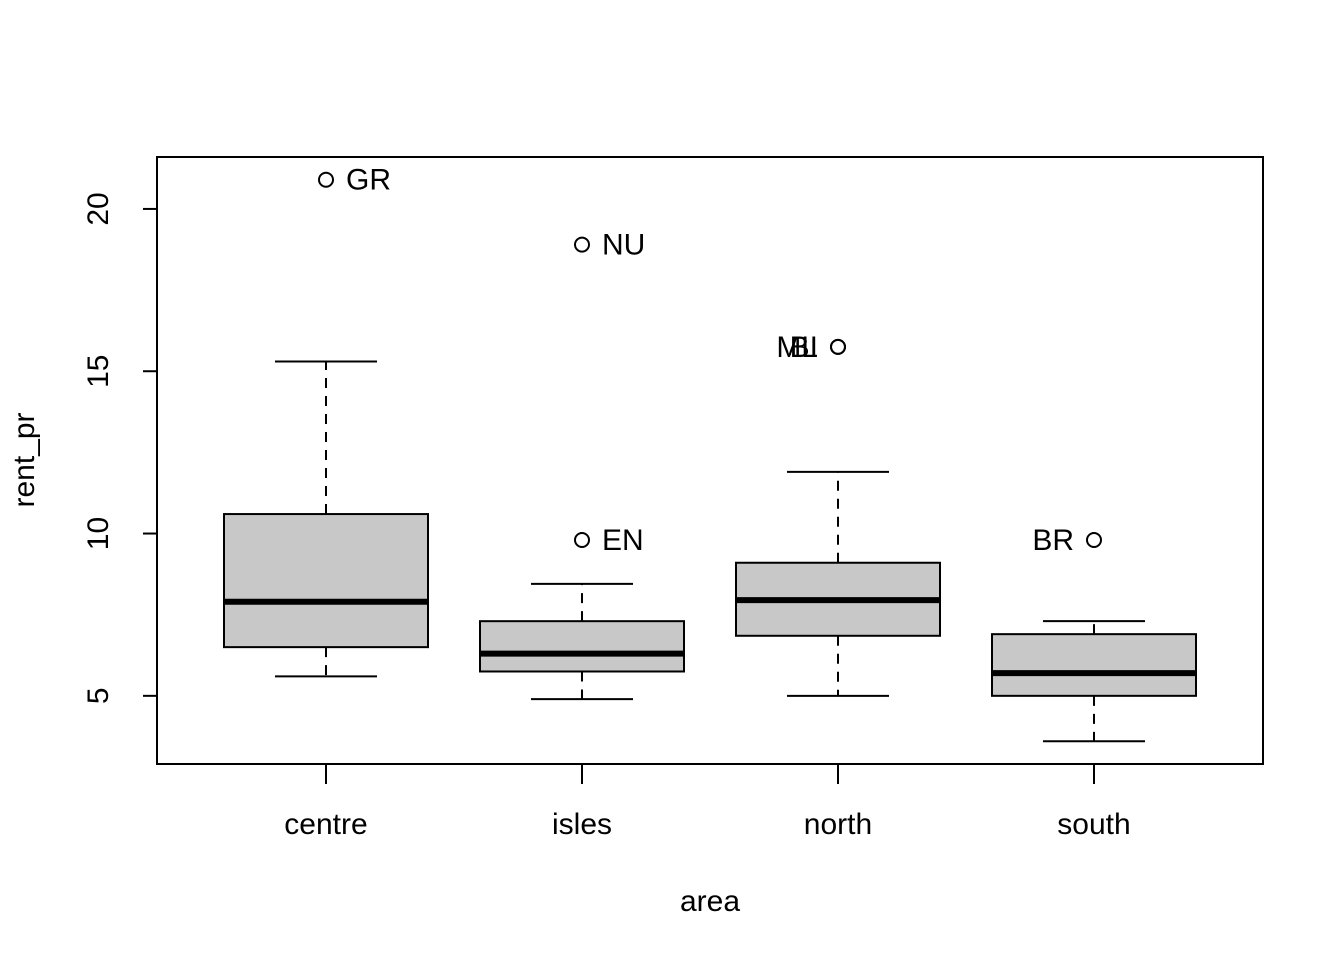 The width and height of the screenshot is (1344, 960). Describe the element at coordinates (623, 245) in the screenshot. I see `outlier-label: NU` at that location.